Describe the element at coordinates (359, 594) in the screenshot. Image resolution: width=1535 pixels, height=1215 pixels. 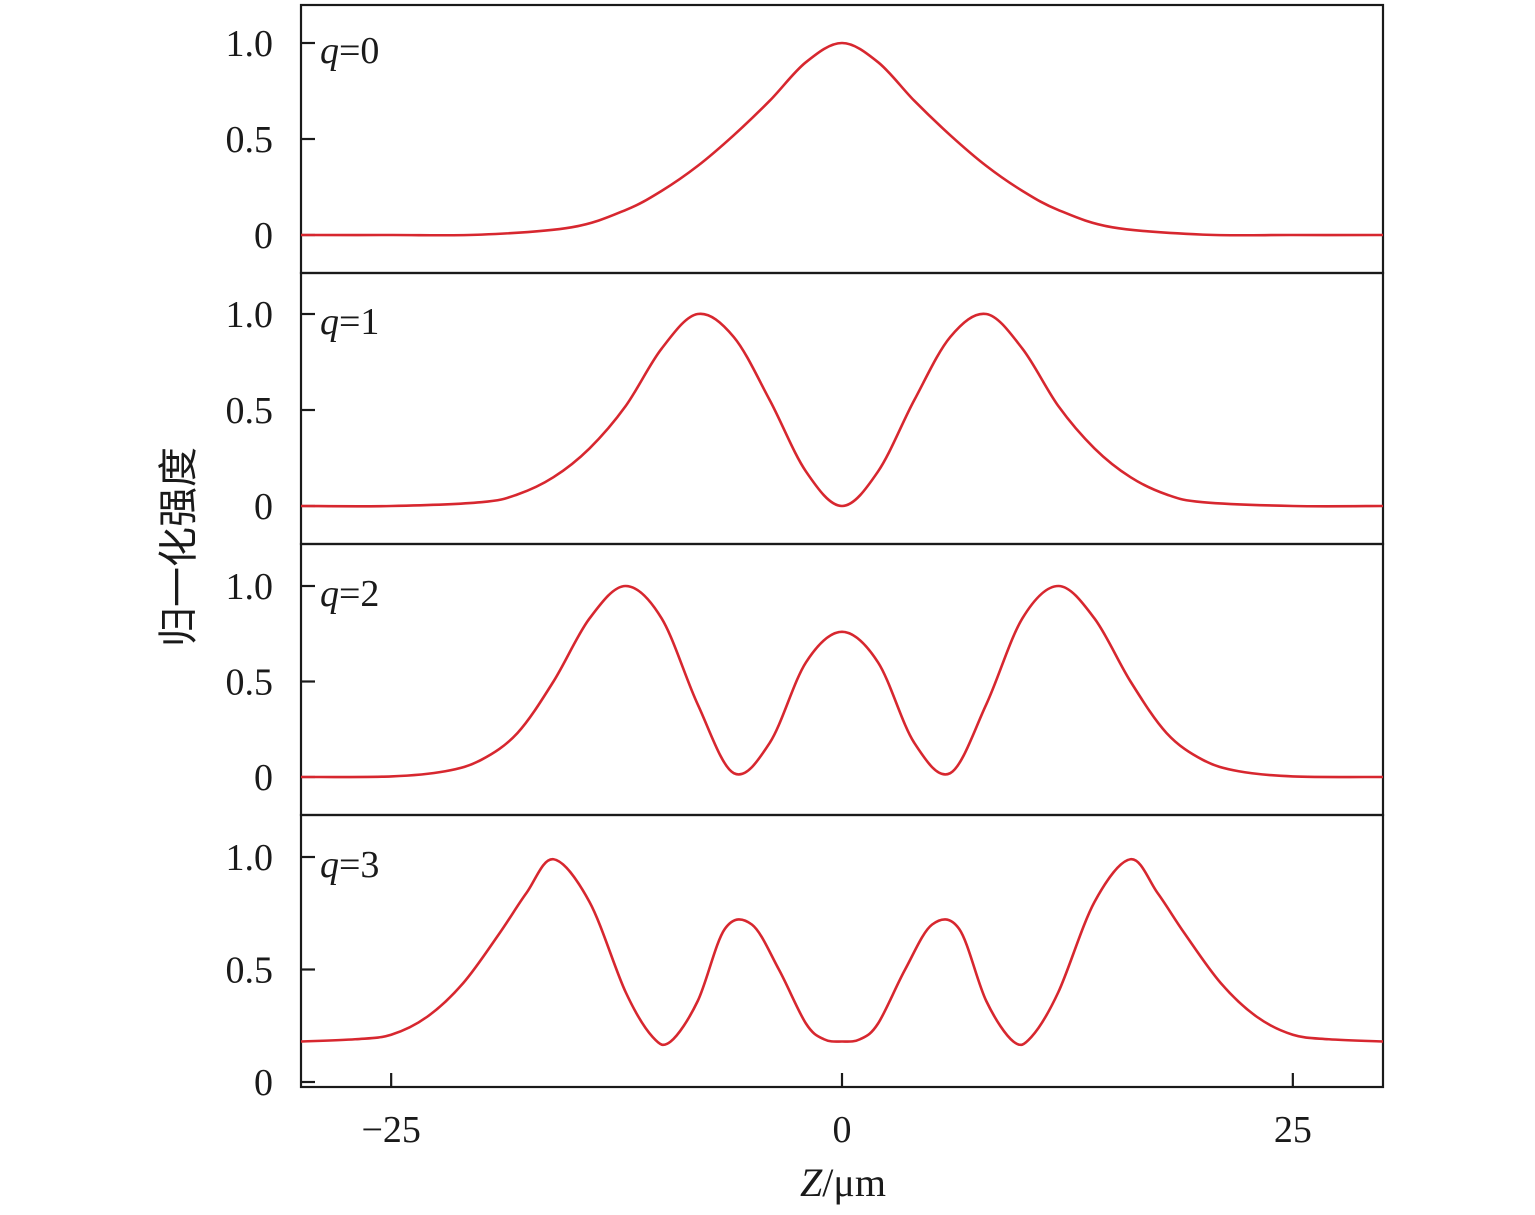
I see `panel-label-value: =2` at that location.